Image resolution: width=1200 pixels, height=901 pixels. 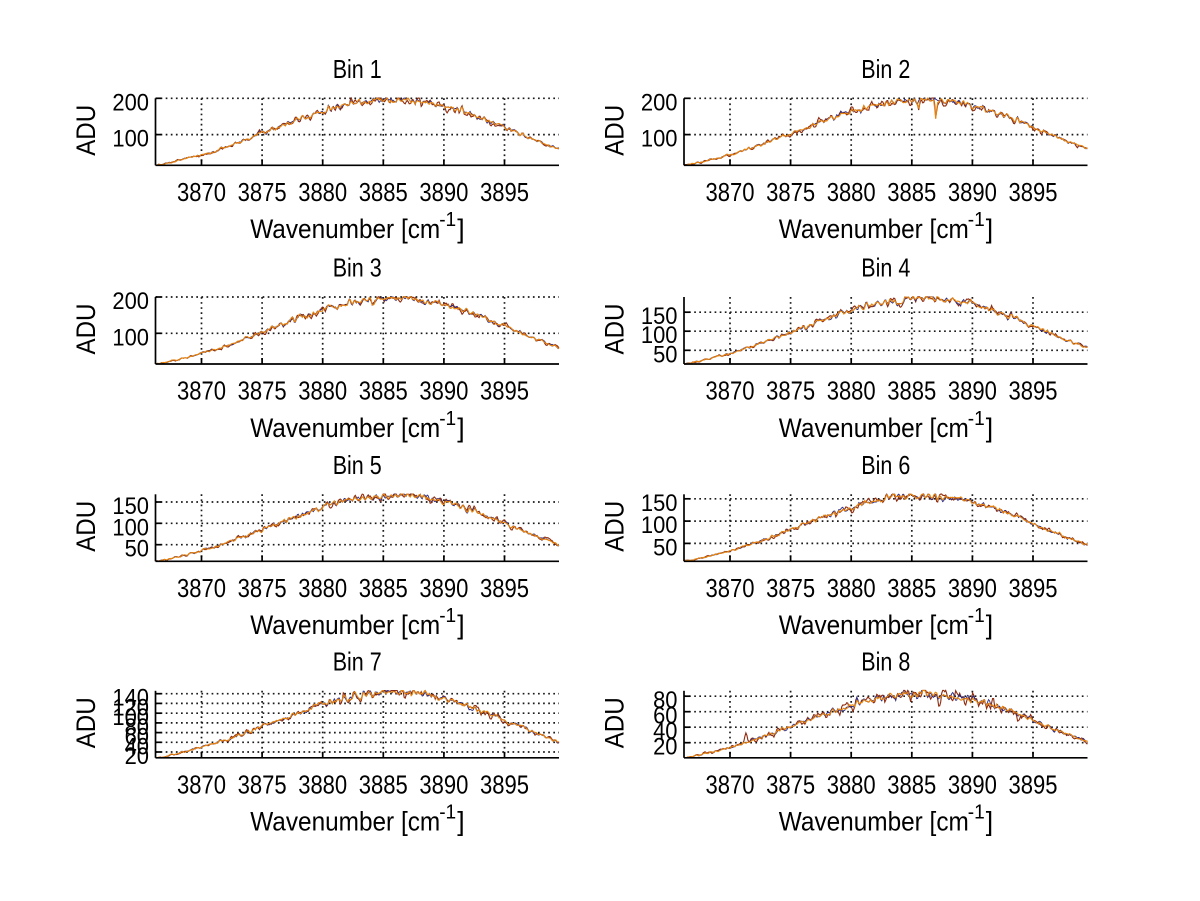 I want to click on svg-text: 60, so click(x=137, y=737).